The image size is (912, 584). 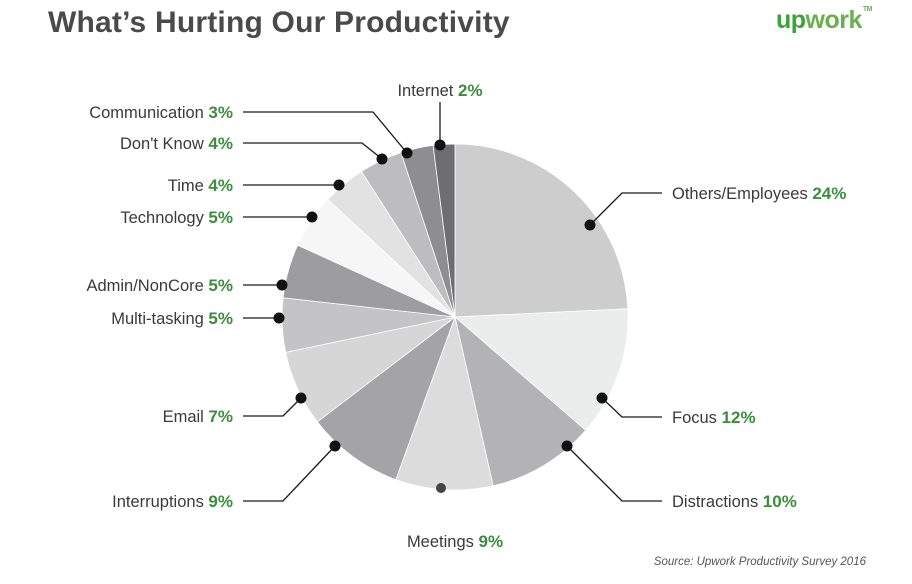 I want to click on slice-label-percent: 24%, so click(x=829, y=193).